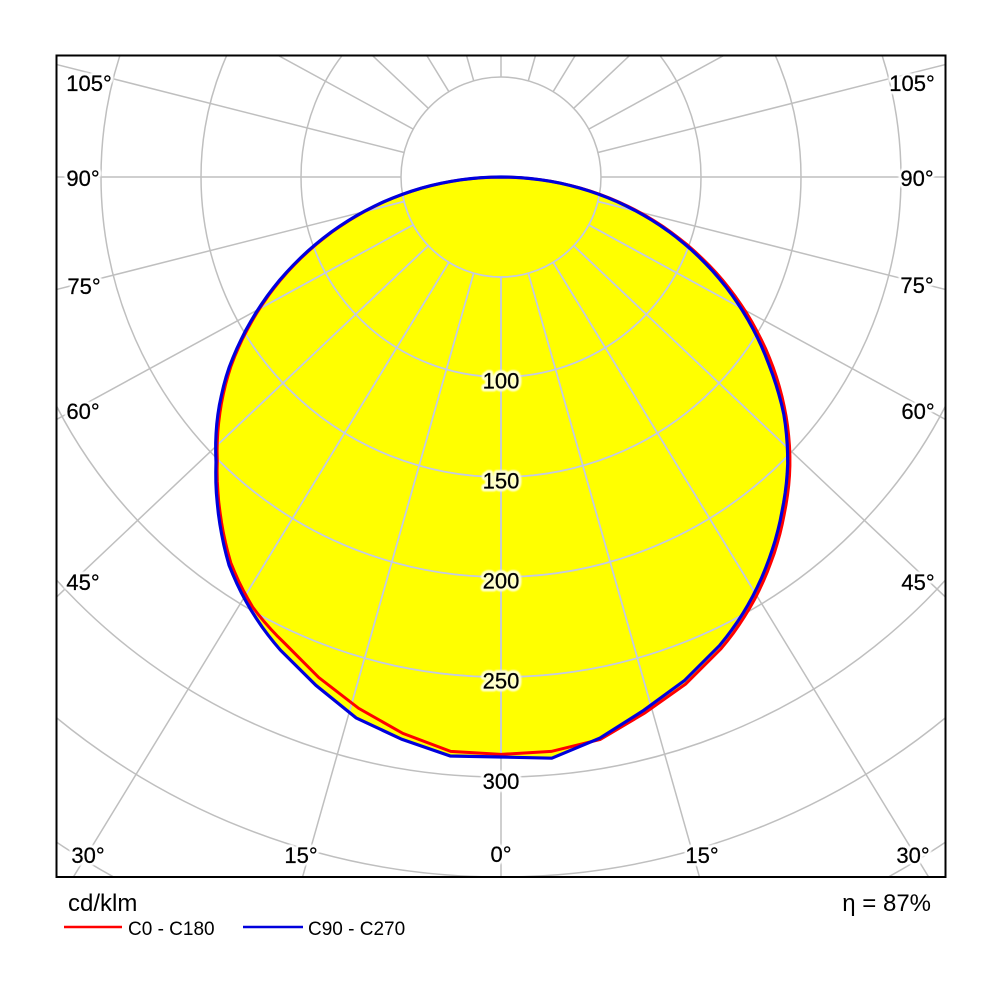  What do you see at coordinates (501, 481) in the screenshot?
I see `svg-text: 150` at bounding box center [501, 481].